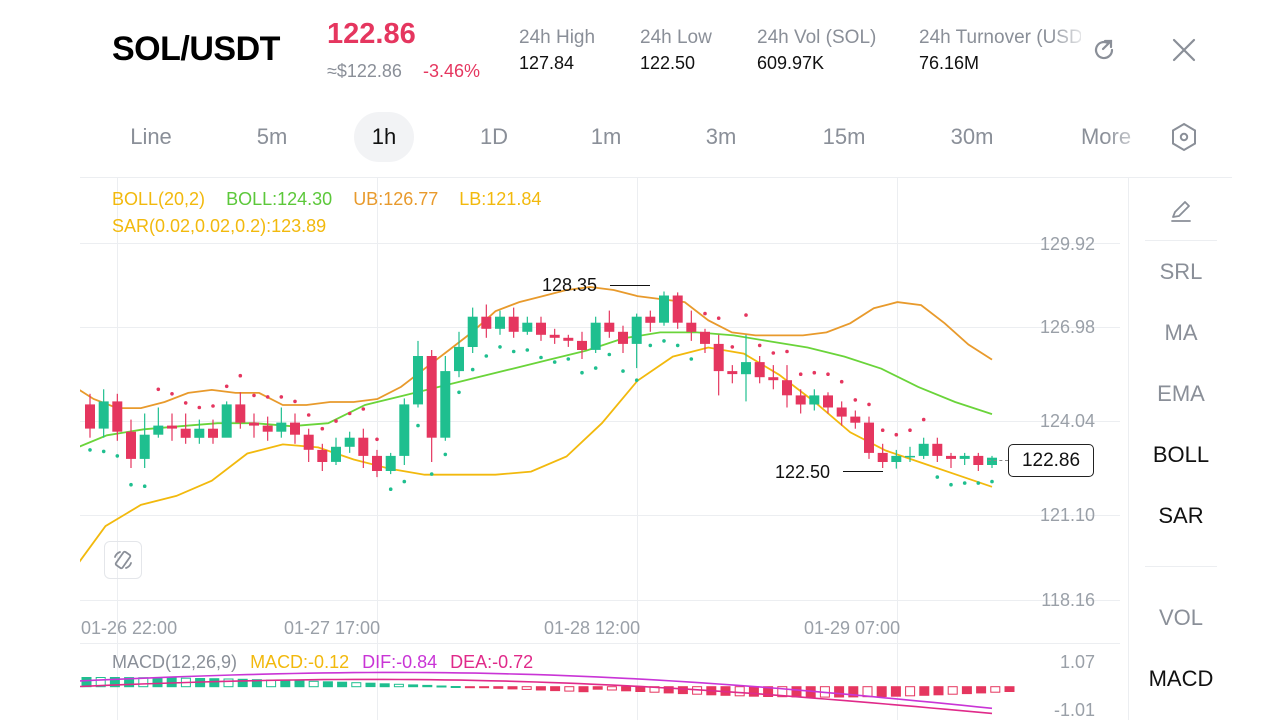 The width and height of the screenshot is (1280, 720). What do you see at coordinates (844, 136) in the screenshot?
I see `tab-15m: 15m` at bounding box center [844, 136].